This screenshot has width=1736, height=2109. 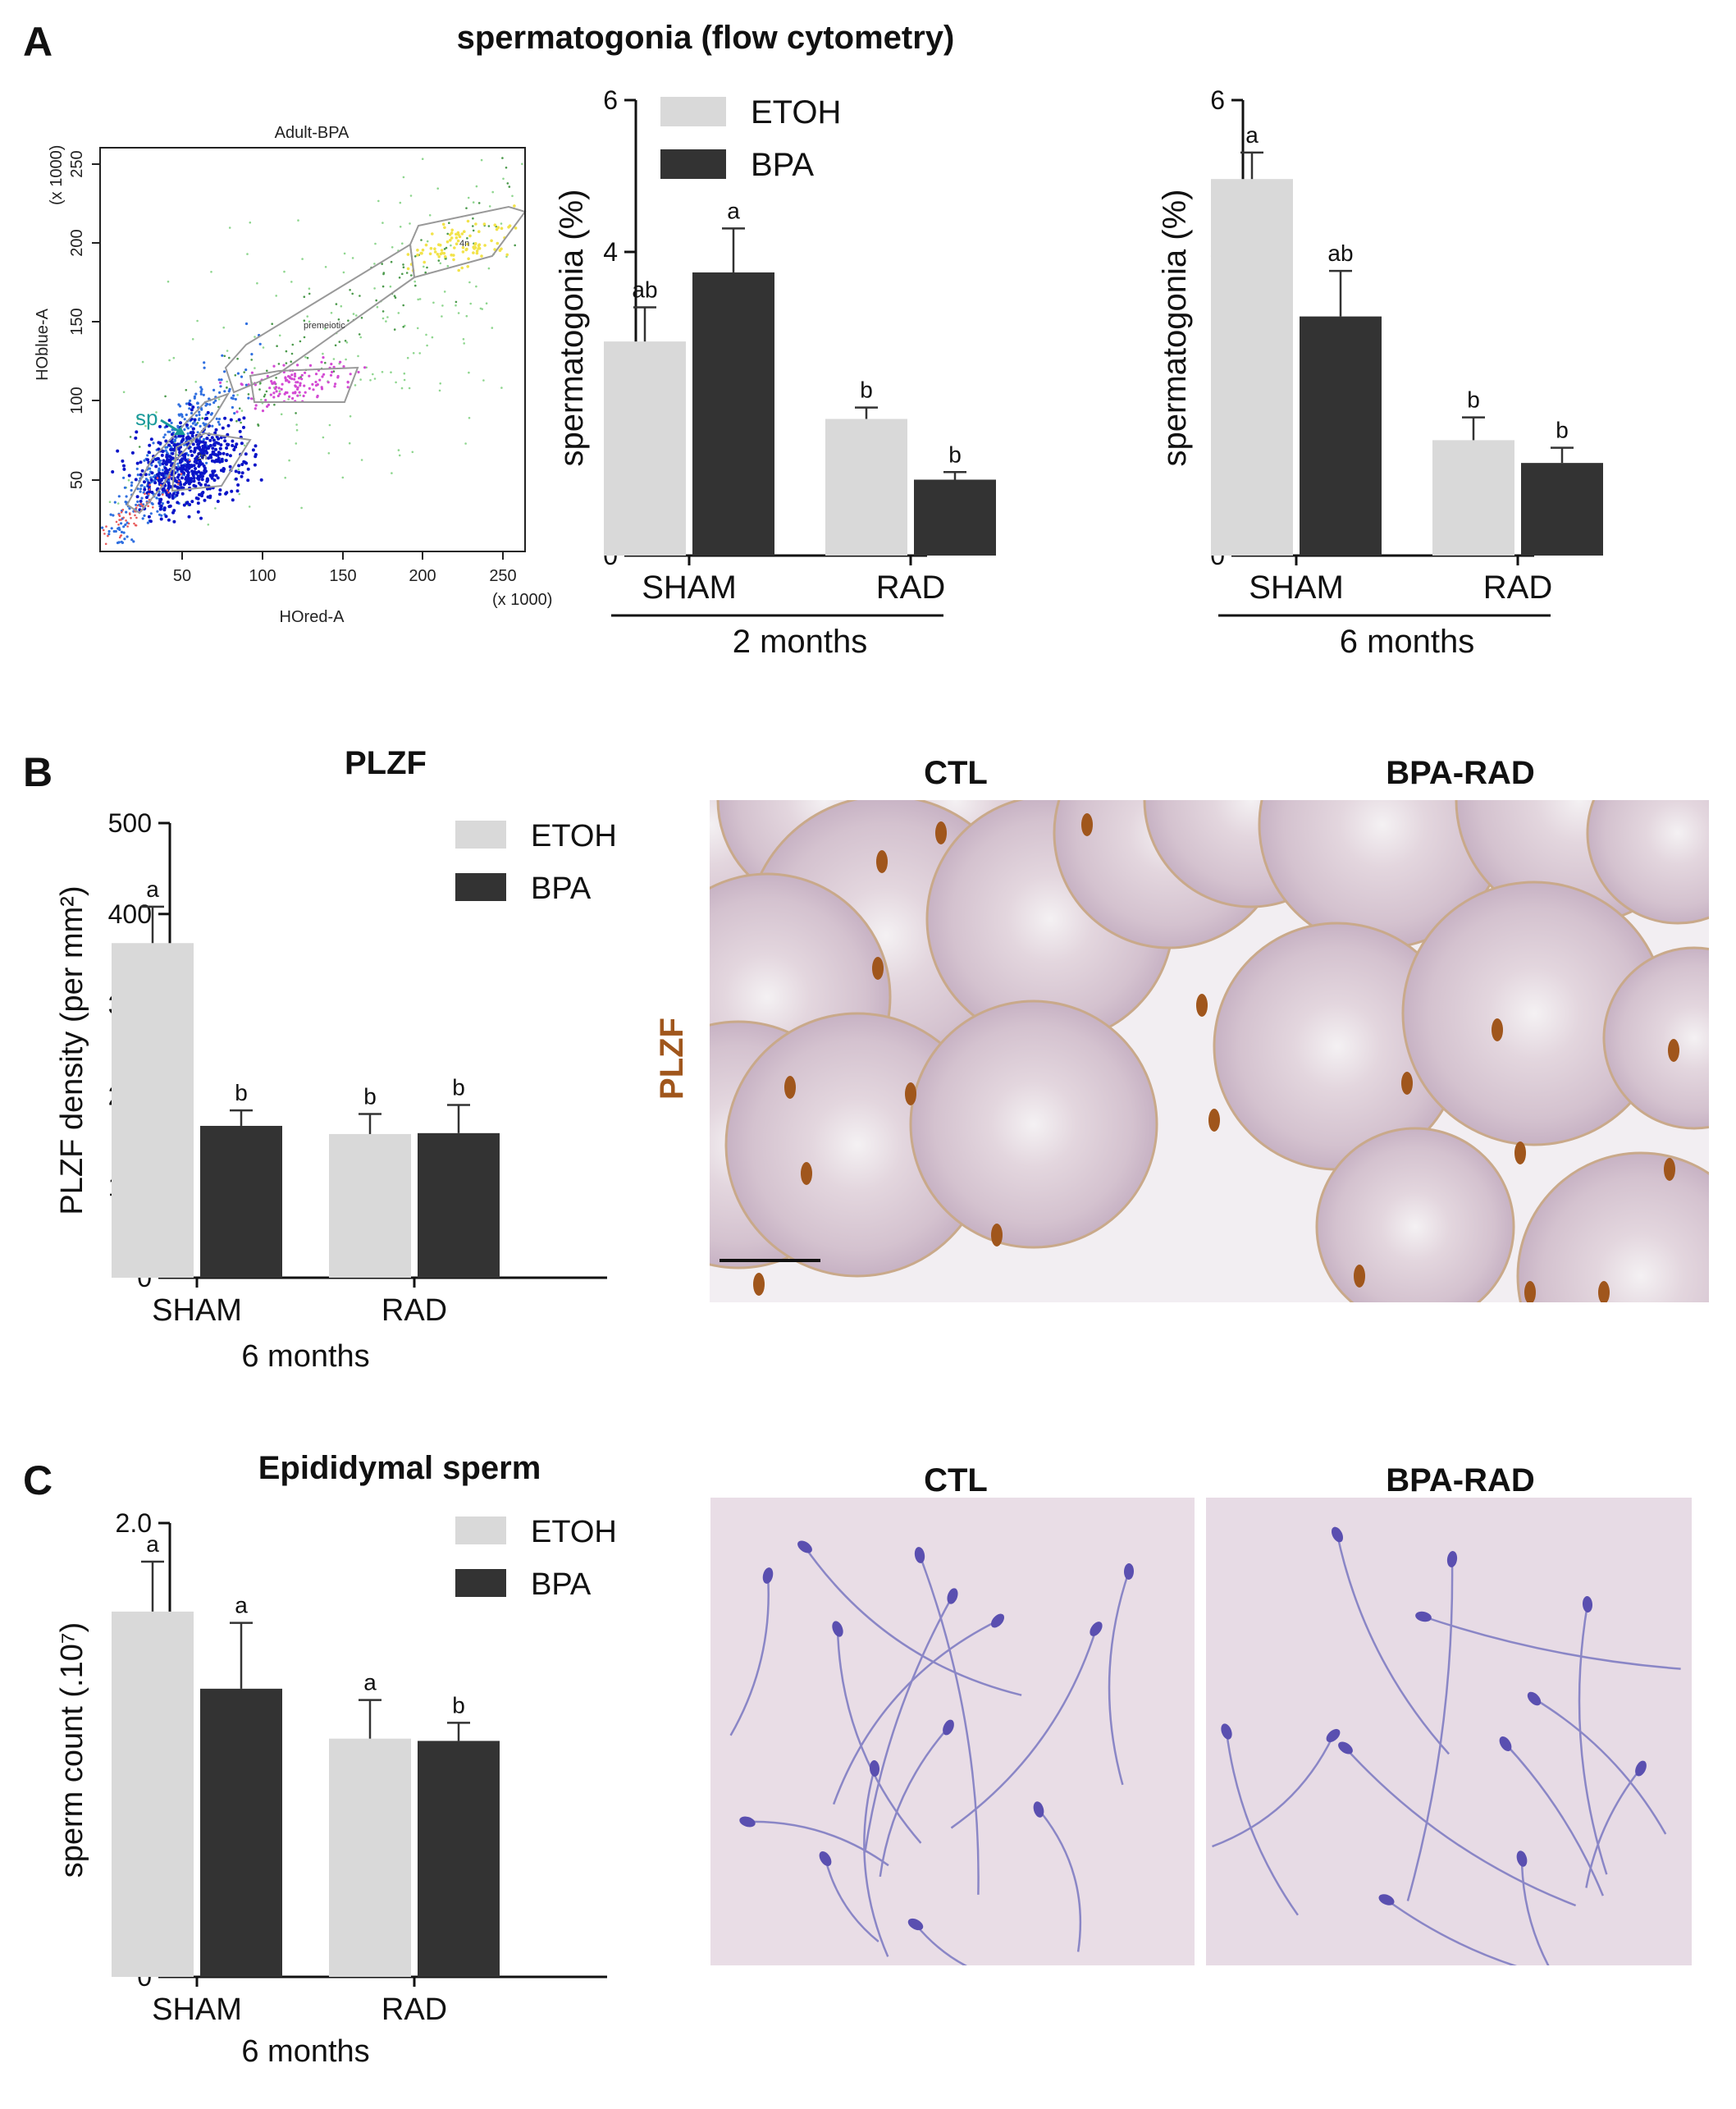 I want to click on y-axis-label: PLZF density (per mm²), so click(x=72, y=1050).